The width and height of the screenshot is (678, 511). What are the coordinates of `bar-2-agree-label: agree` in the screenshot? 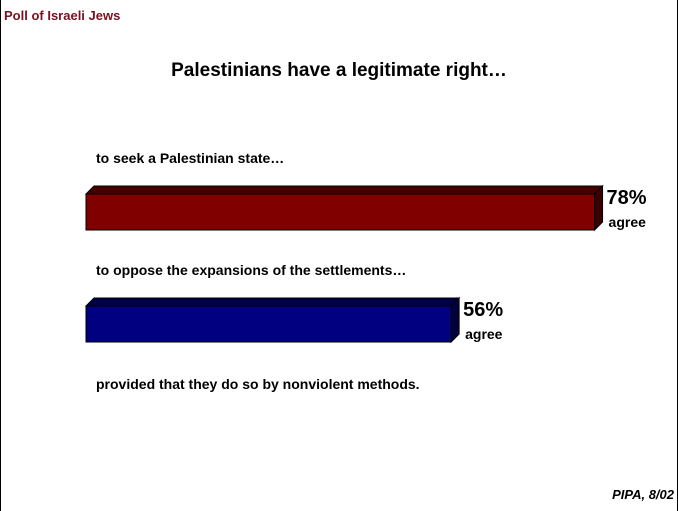 It's located at (484, 334).